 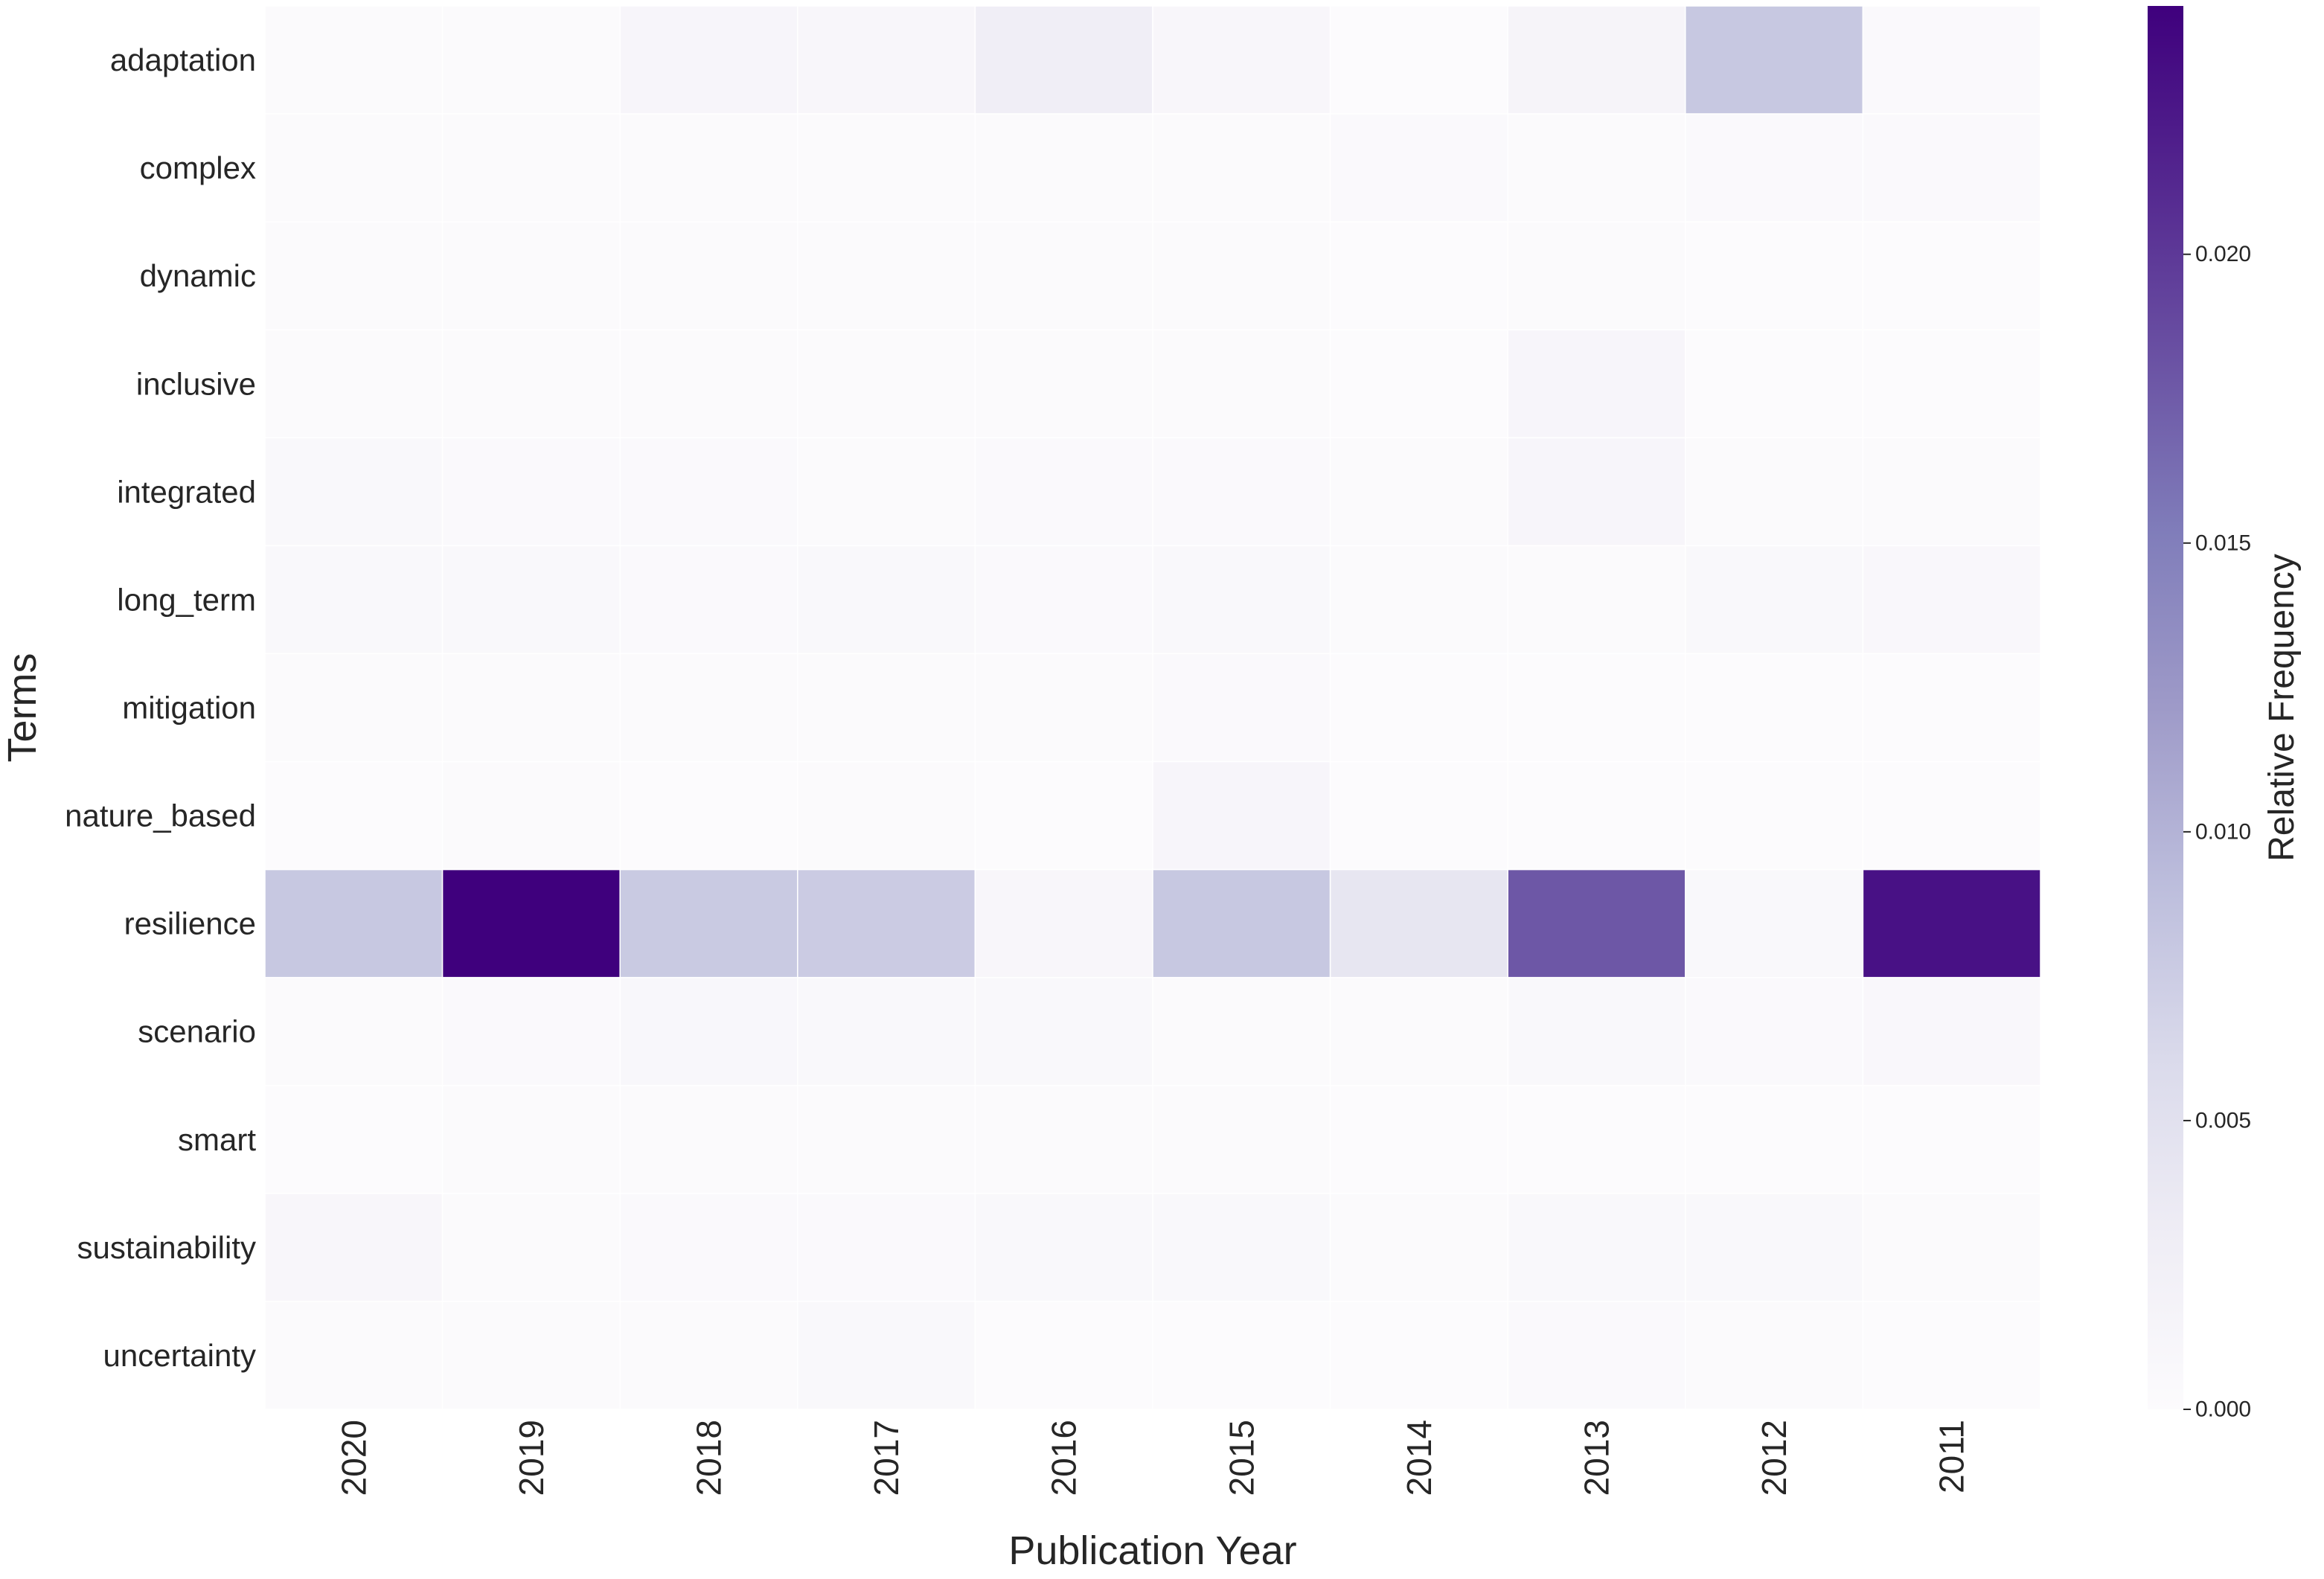 What do you see at coordinates (353, 1458) in the screenshot?
I see `x-tick-label: 2020` at bounding box center [353, 1458].